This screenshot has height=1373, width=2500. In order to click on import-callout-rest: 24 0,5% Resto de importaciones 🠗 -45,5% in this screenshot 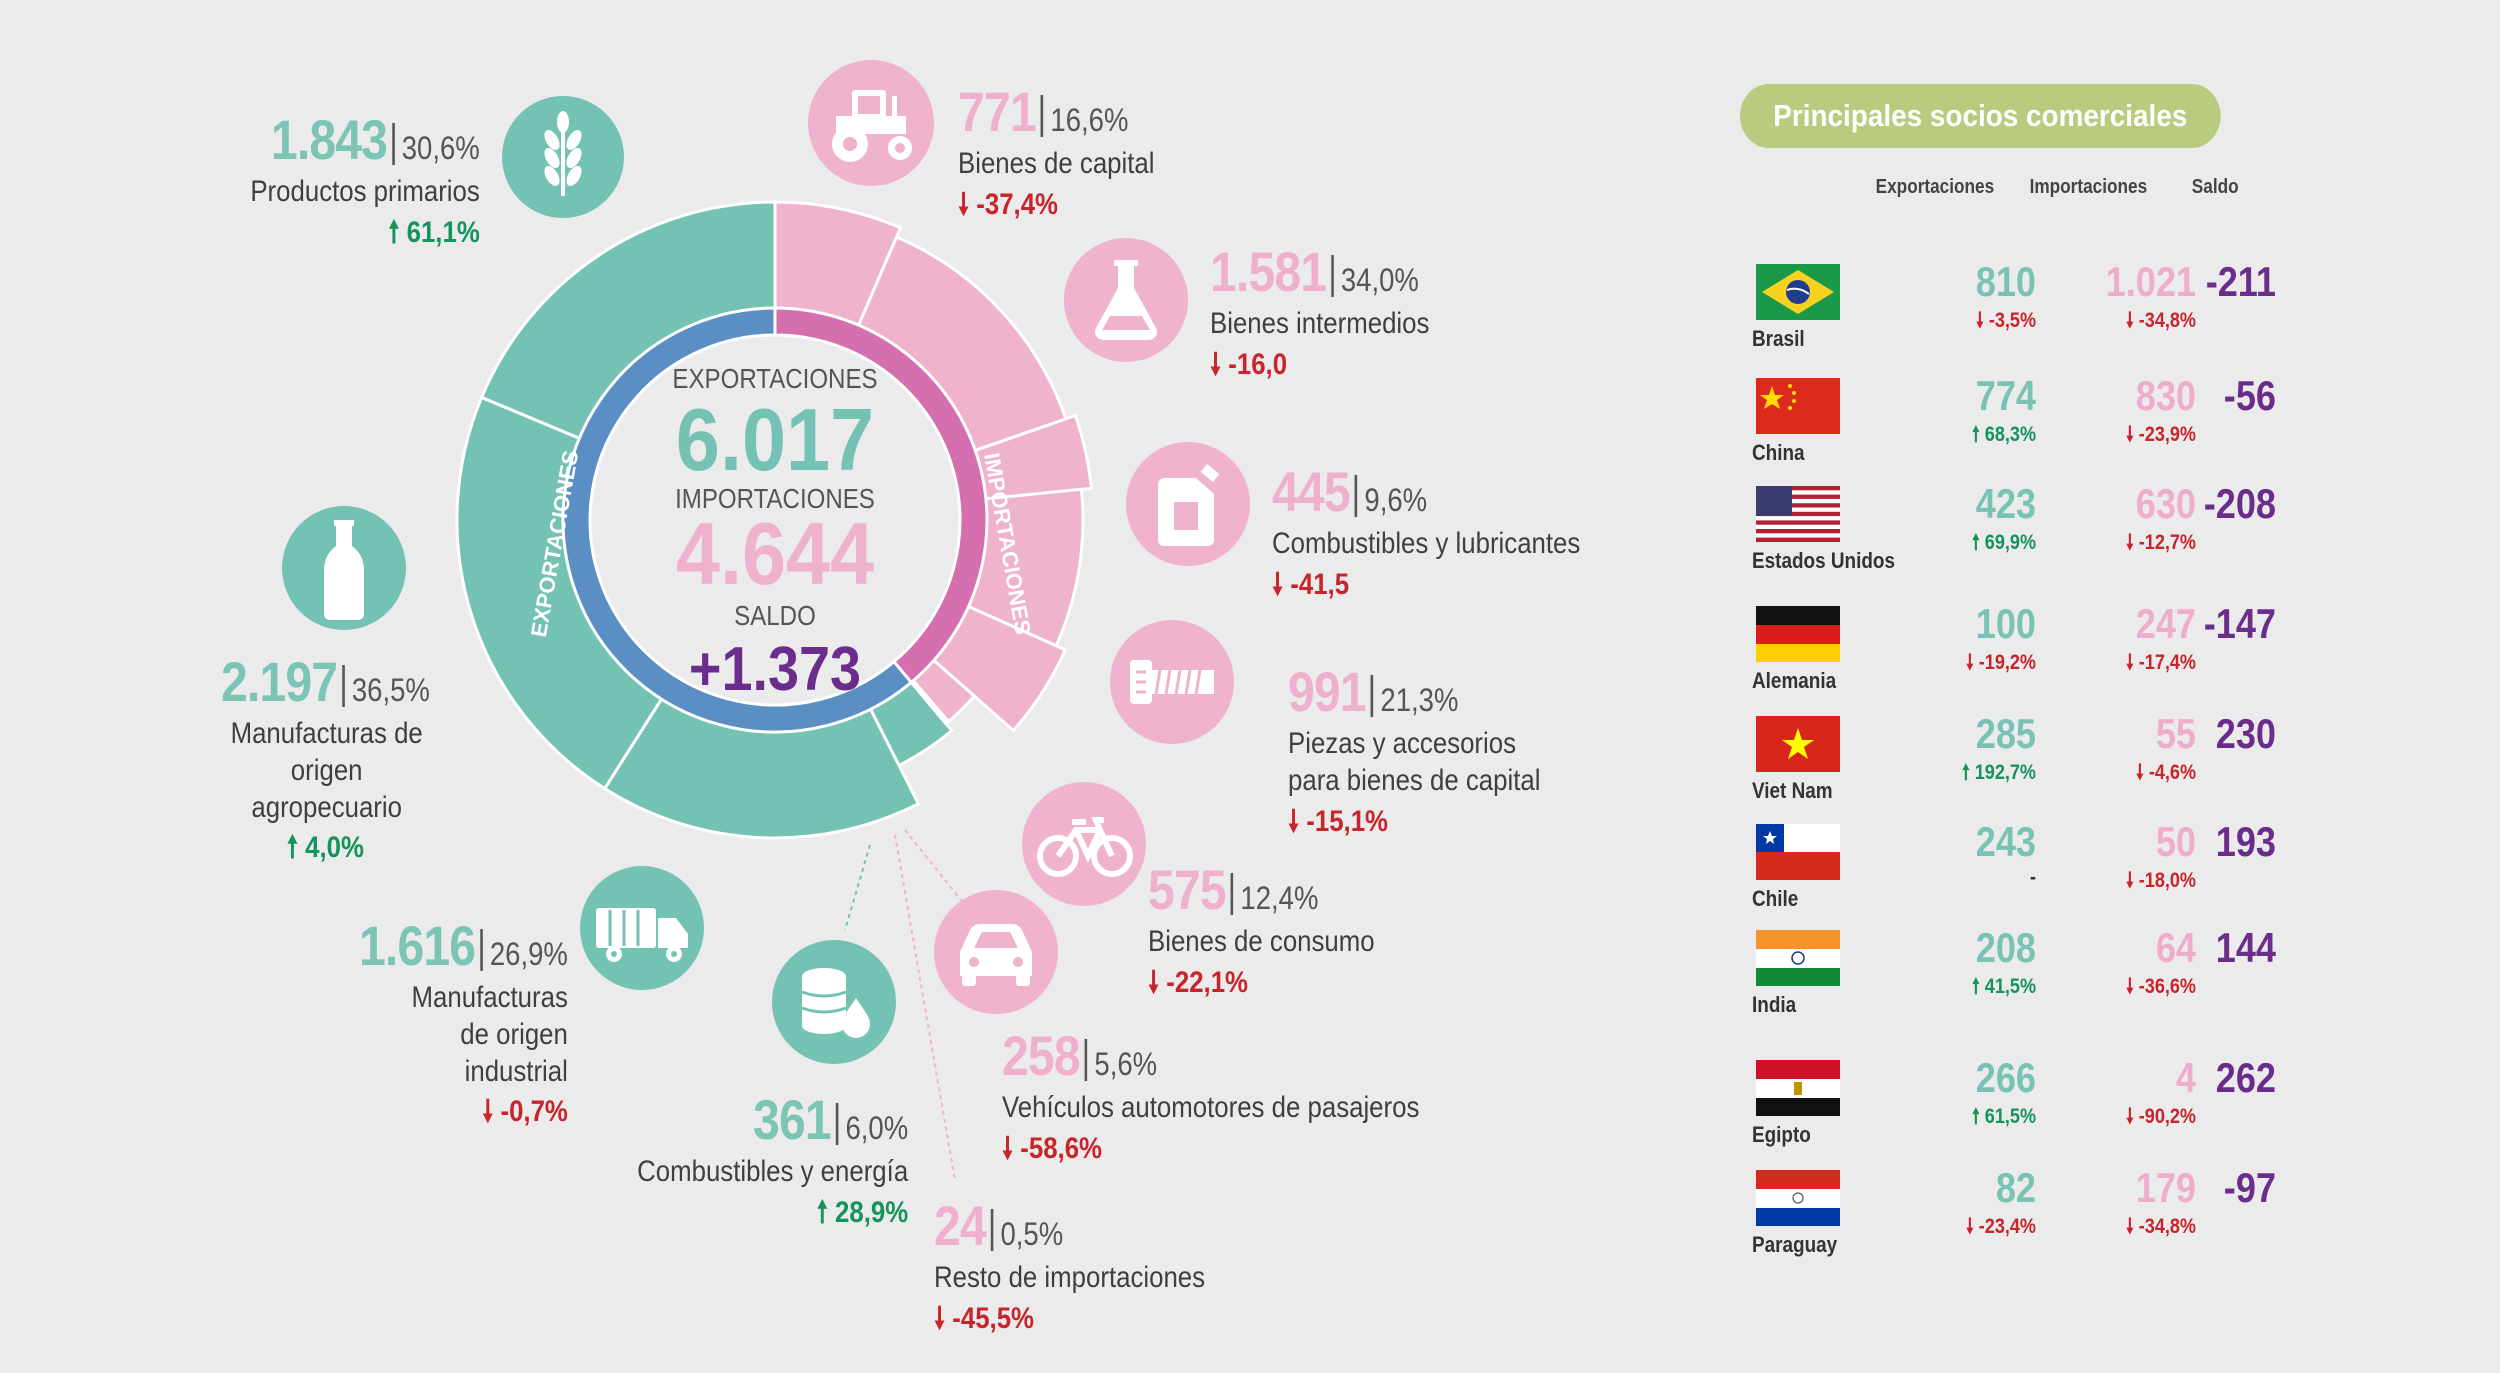, I will do `click(1070, 1264)`.